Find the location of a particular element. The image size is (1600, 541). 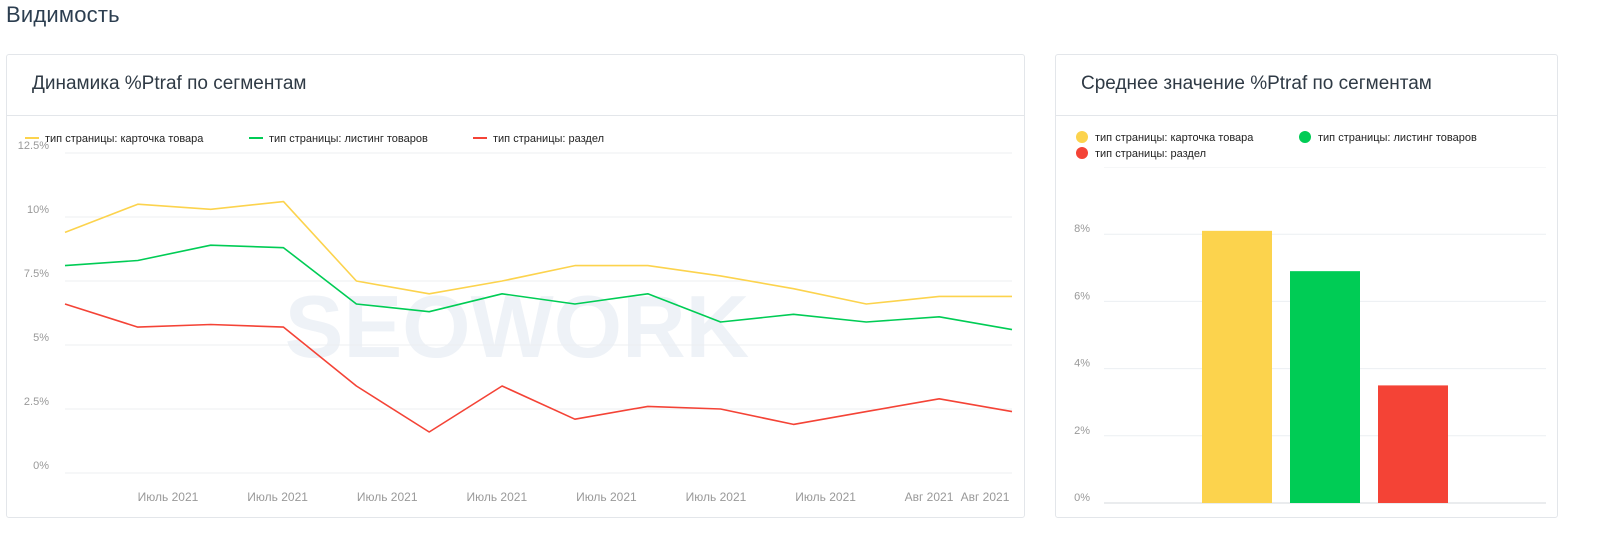

y-tick-label: 7.5% is located at coordinates (36, 274).